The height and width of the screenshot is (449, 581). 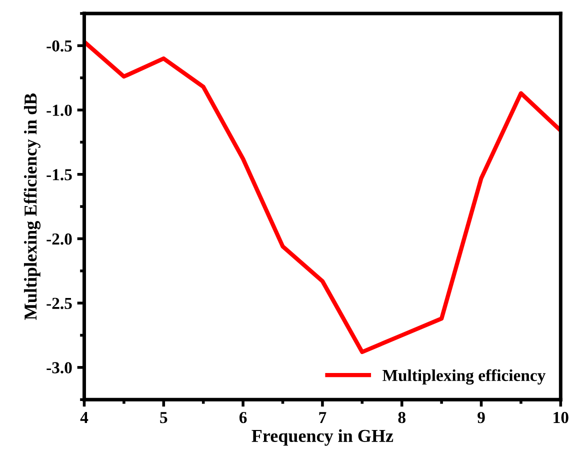 I want to click on y-tick-label: -1.5, so click(x=59, y=174).